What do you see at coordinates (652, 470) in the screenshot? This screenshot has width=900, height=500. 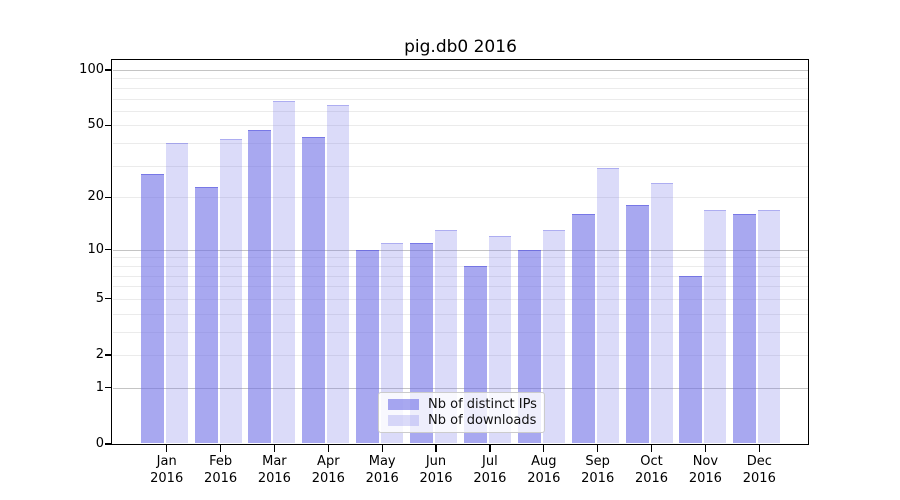 I see `x-tick-label-oct: Oct 2016` at bounding box center [652, 470].